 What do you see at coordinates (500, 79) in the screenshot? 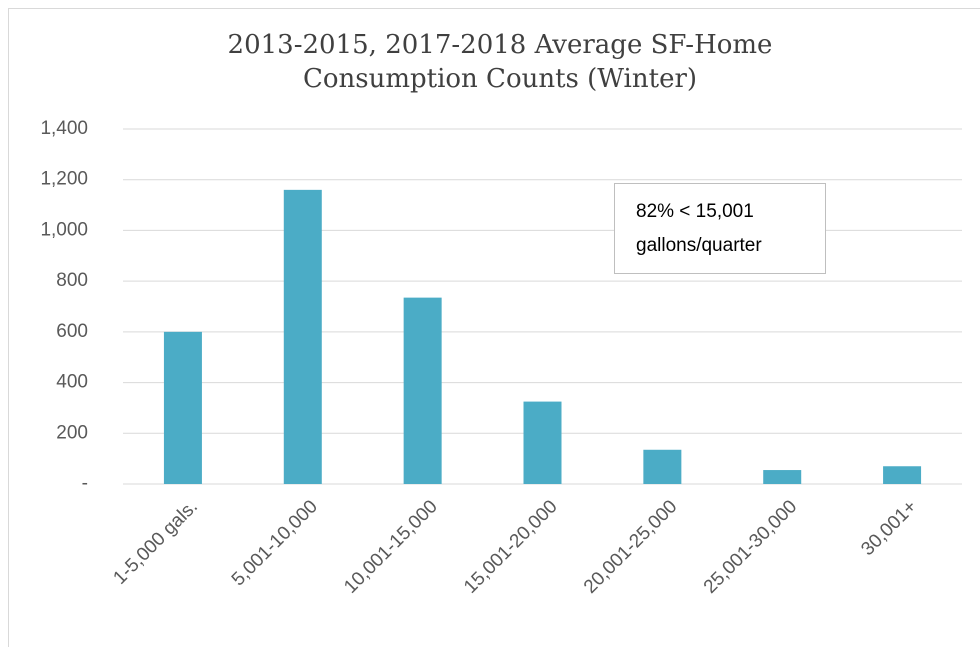
I see `chart-title: Consumption Counts (Winter)` at bounding box center [500, 79].